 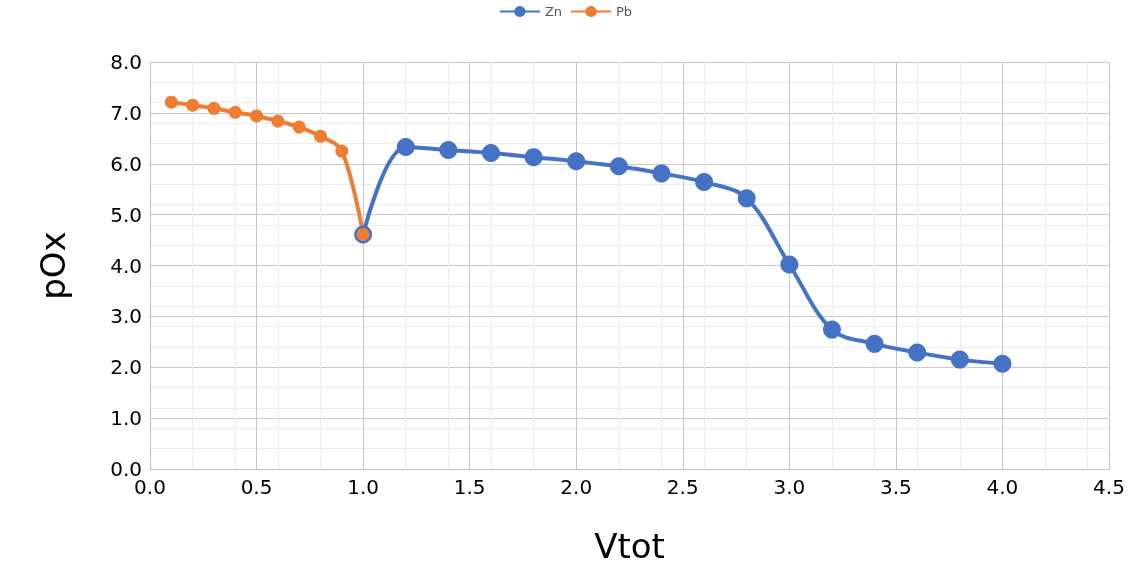 I want to click on x-tick-label: 4.5, so click(x=1109, y=487).